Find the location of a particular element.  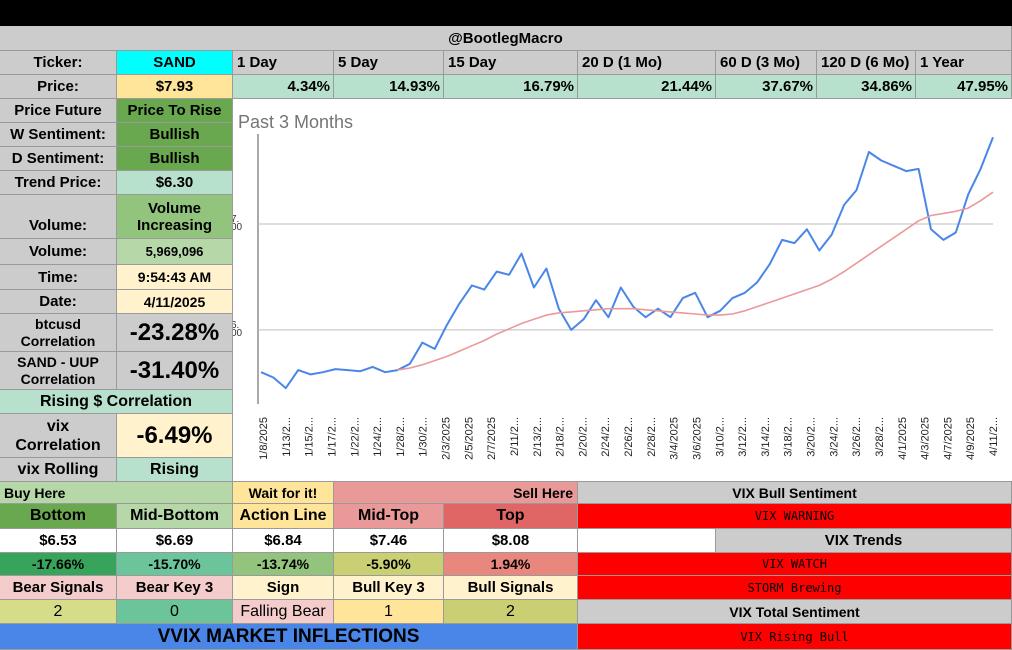

top-bar is located at coordinates (506, 13).